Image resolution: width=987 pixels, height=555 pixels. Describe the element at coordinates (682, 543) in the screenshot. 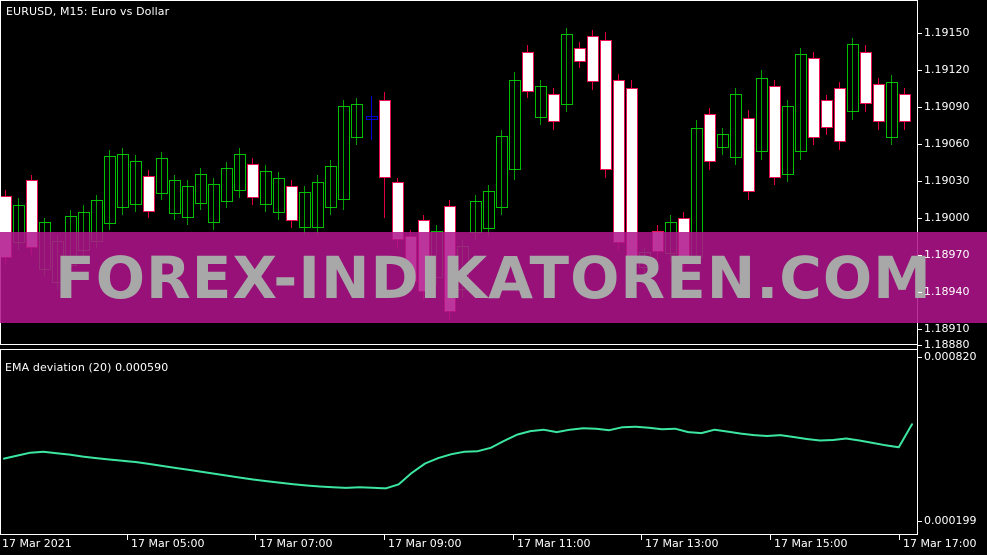

I see `time-axis-label: 17 Mar 13:00` at that location.